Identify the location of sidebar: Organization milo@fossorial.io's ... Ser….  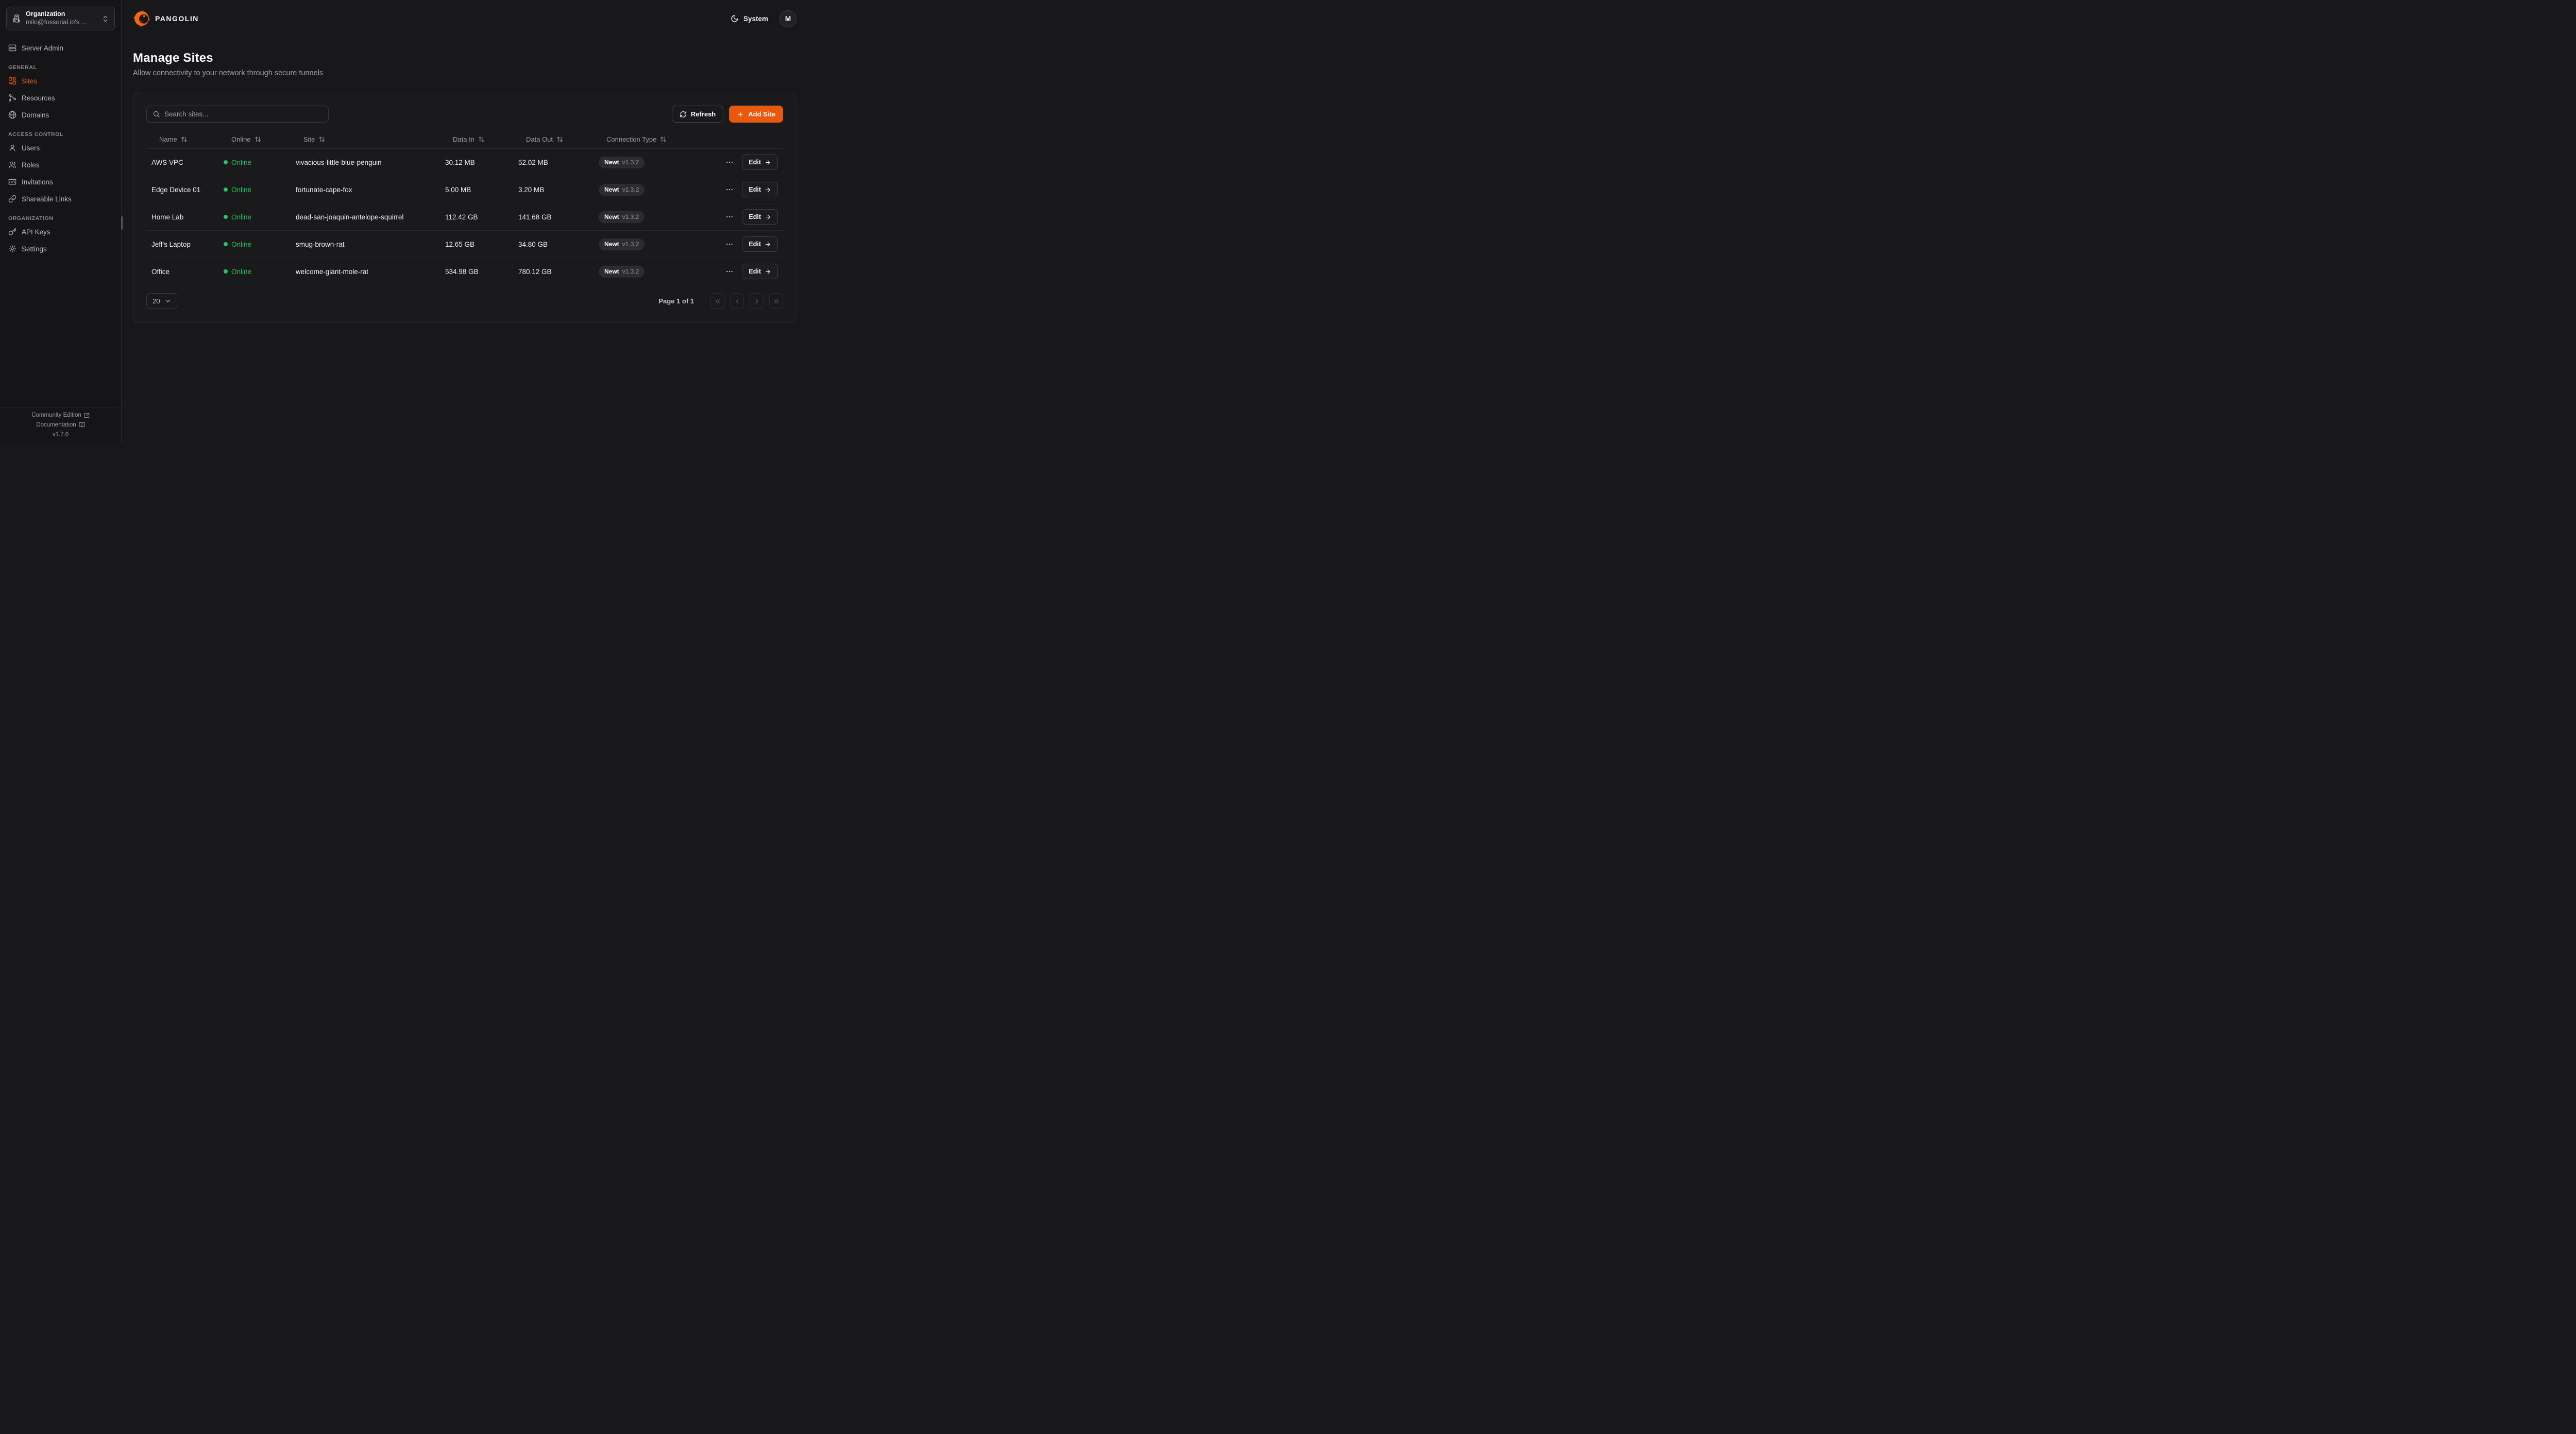
(61, 221).